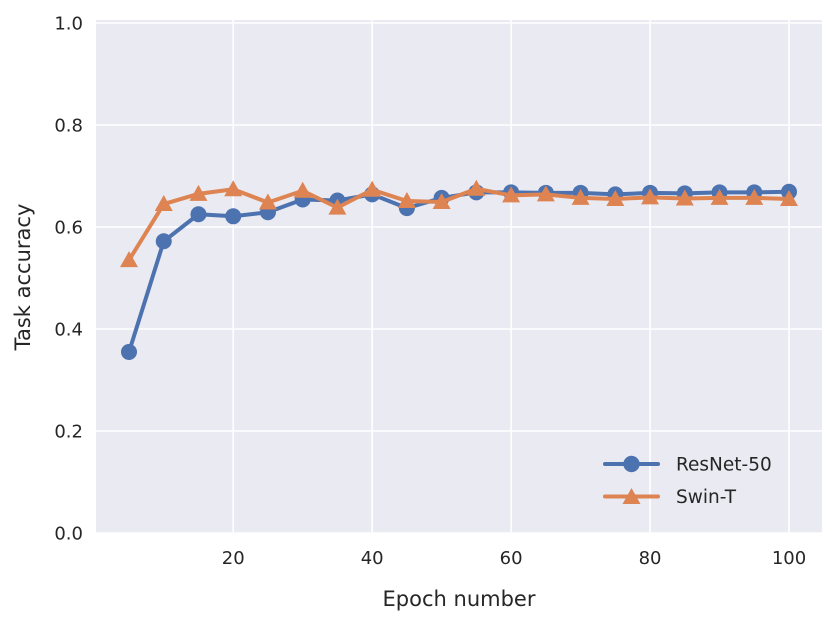 The image size is (832, 624). Describe the element at coordinates (687, 481) in the screenshot. I see `legend: ResNet-50 Swin-T` at that location.